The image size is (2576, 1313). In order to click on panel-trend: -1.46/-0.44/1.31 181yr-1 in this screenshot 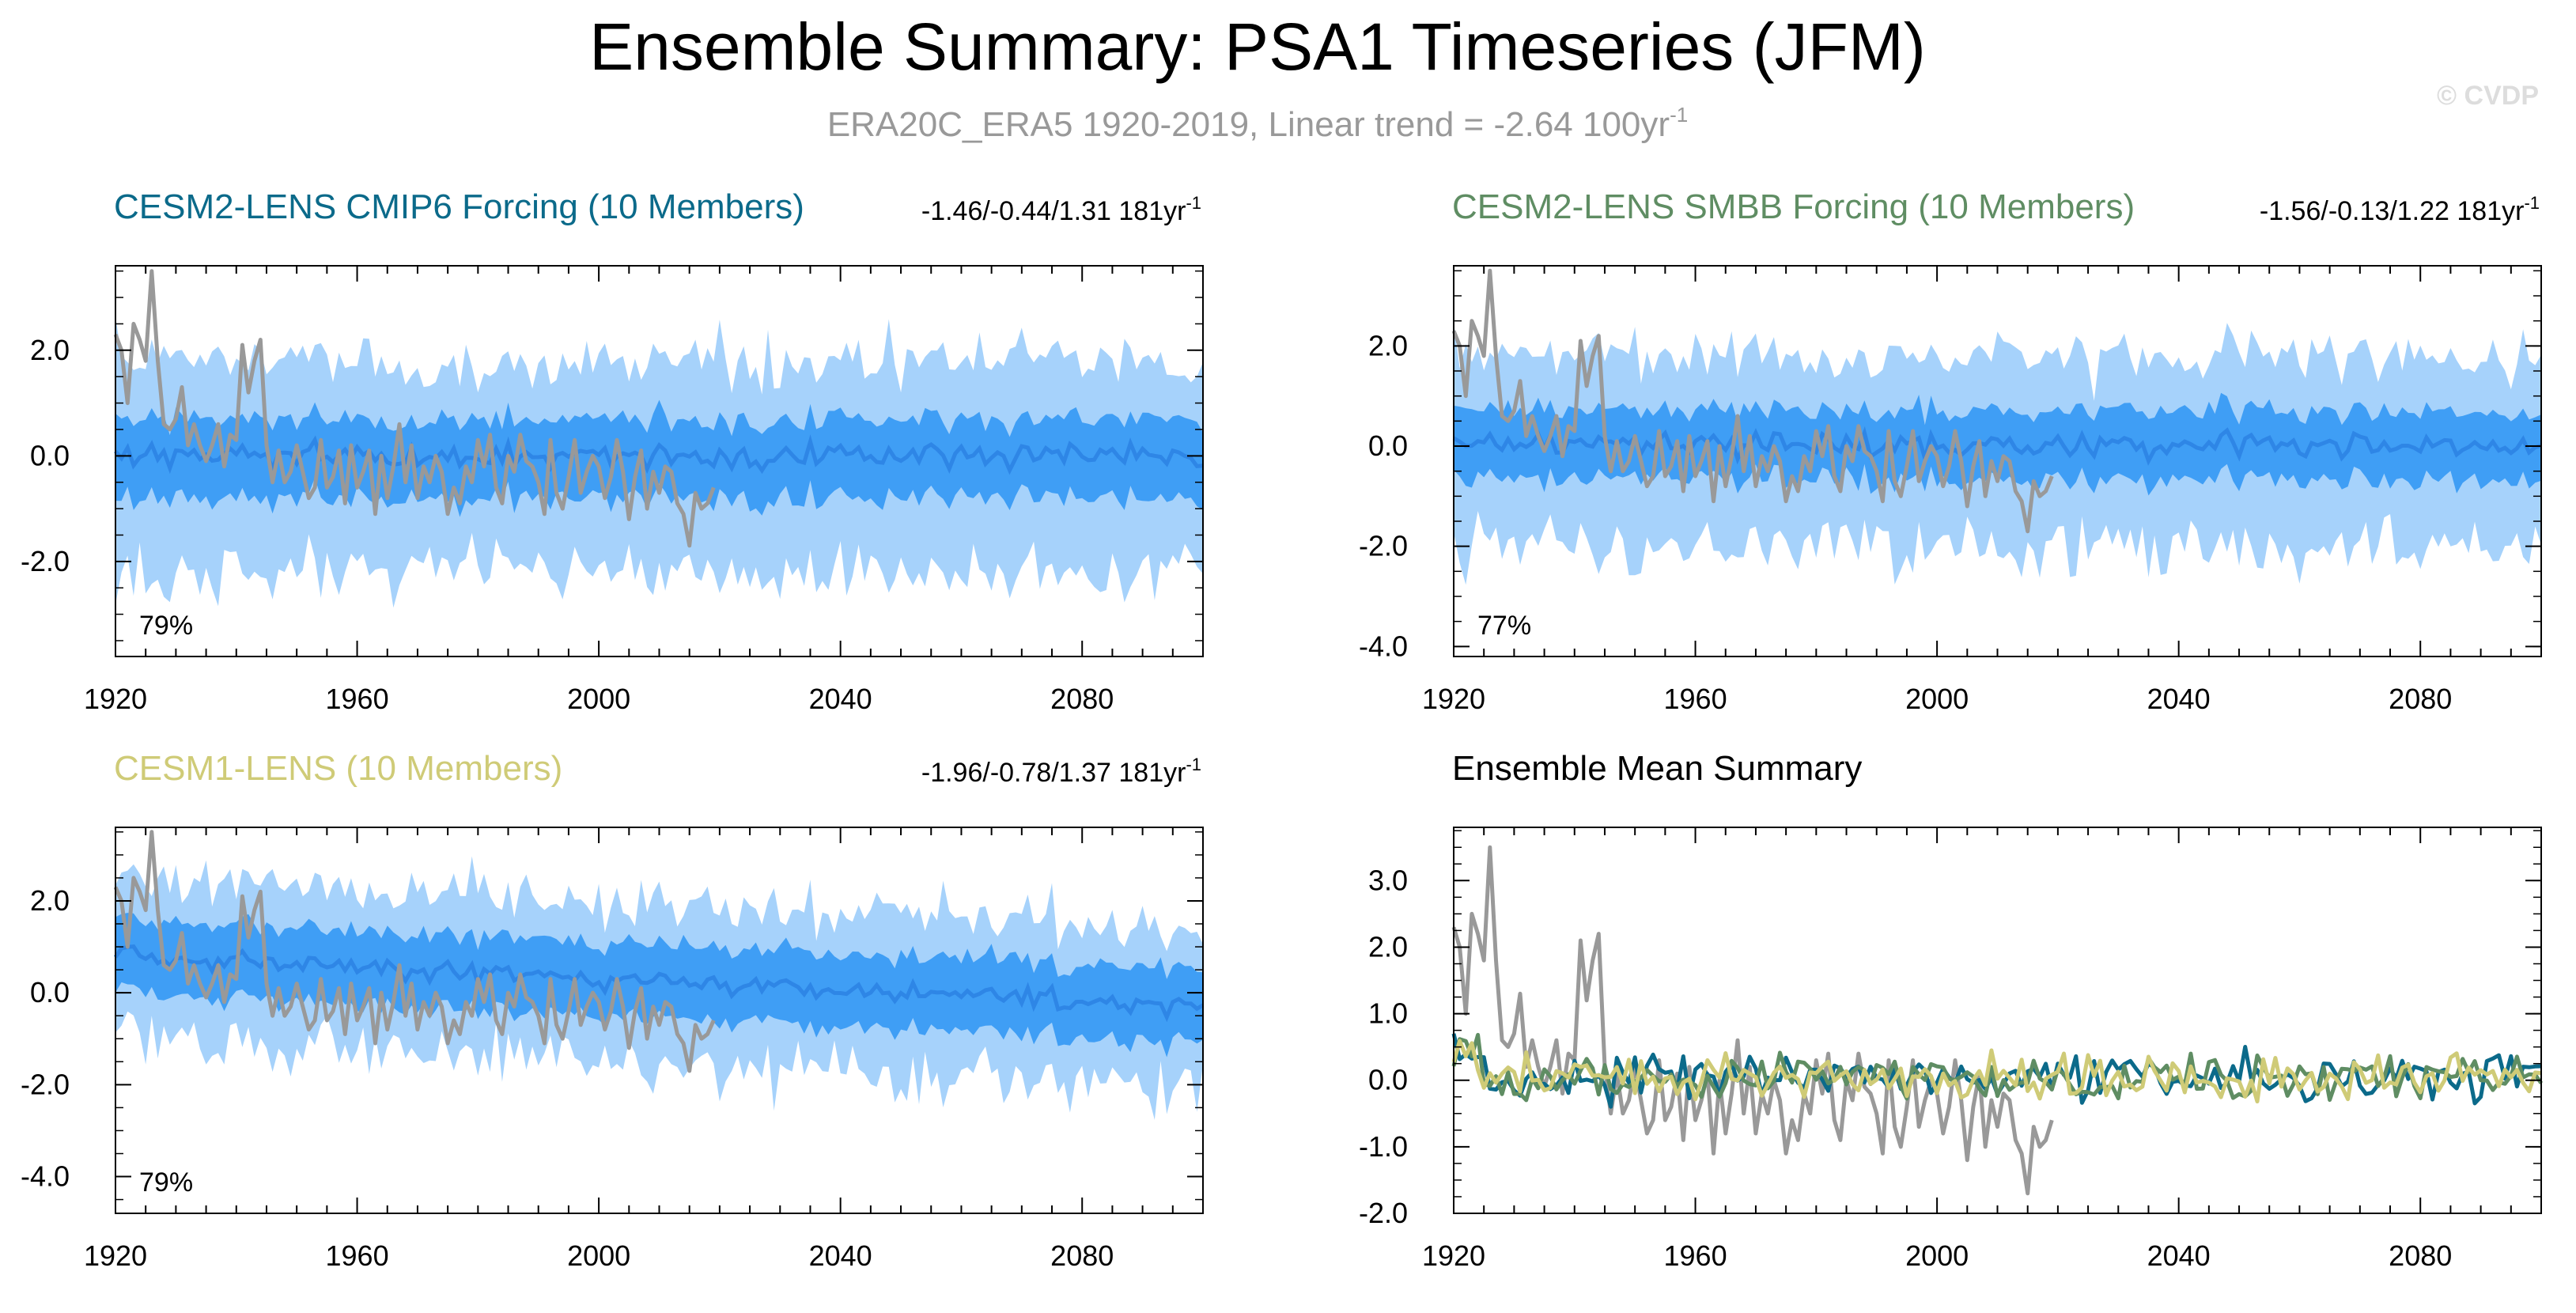, I will do `click(1061, 209)`.